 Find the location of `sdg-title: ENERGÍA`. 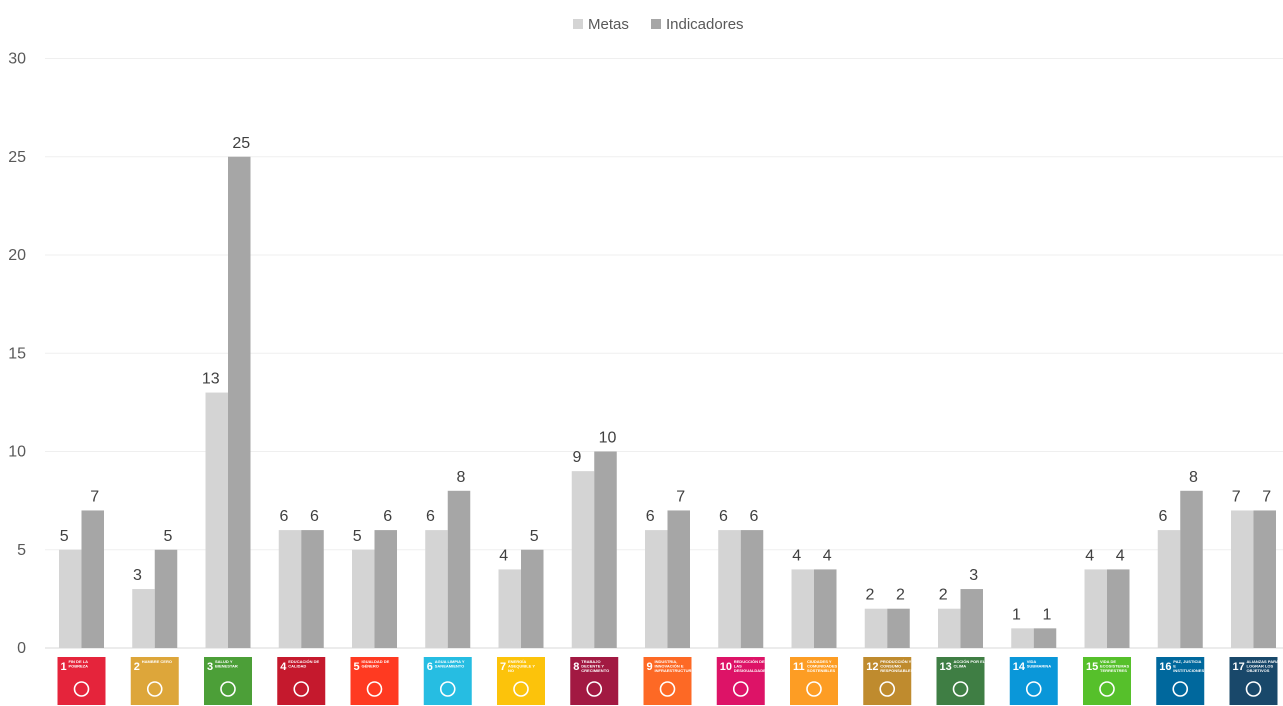

sdg-title: ENERGÍA is located at coordinates (517, 661).